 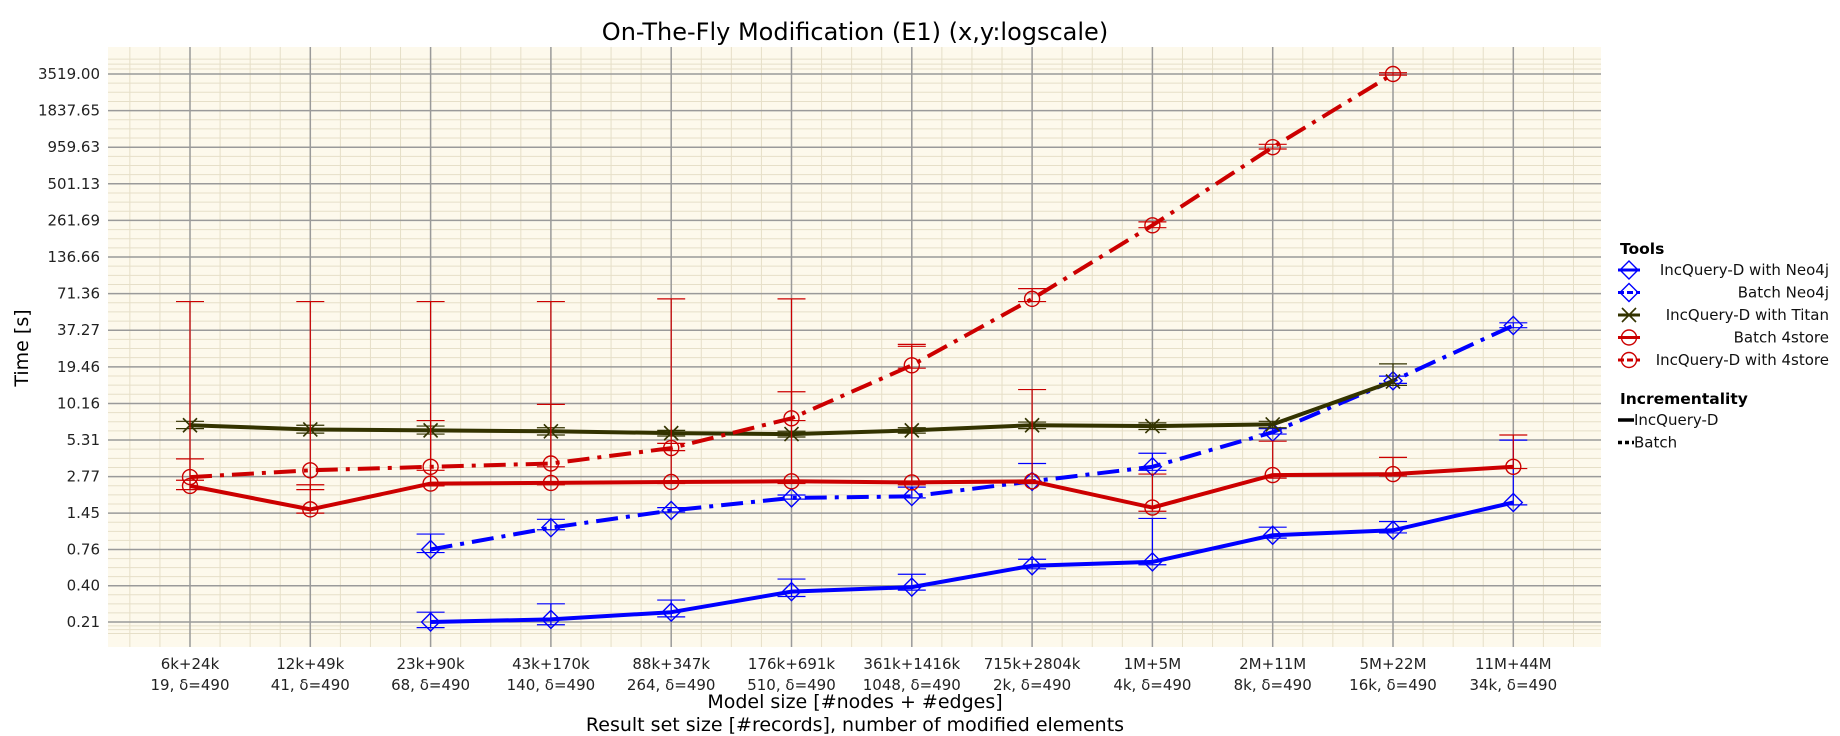 What do you see at coordinates (69, 74) in the screenshot?
I see `y-tick-label: 3519.00` at bounding box center [69, 74].